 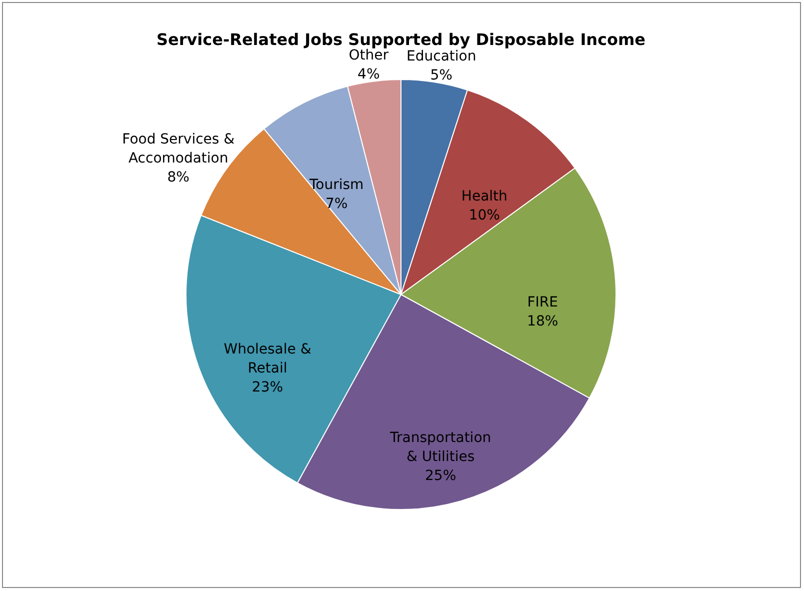 What do you see at coordinates (440, 476) in the screenshot?
I see `data-label: 25%` at bounding box center [440, 476].